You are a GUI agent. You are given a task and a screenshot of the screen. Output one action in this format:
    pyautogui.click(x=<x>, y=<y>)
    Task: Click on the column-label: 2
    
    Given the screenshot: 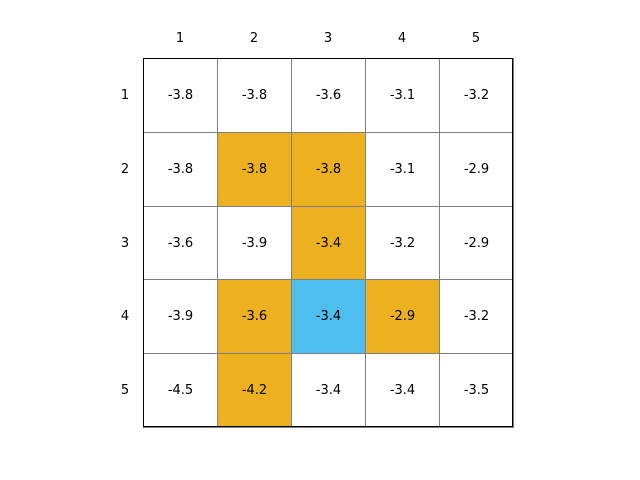 What is the action you would take?
    pyautogui.click(x=254, y=38)
    